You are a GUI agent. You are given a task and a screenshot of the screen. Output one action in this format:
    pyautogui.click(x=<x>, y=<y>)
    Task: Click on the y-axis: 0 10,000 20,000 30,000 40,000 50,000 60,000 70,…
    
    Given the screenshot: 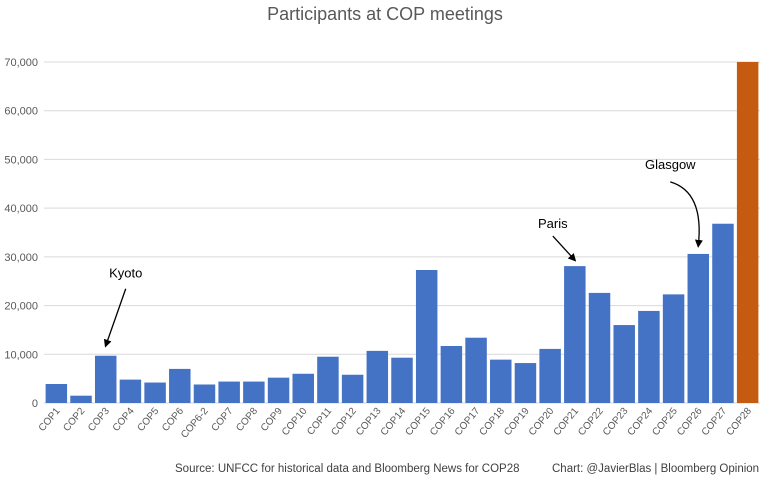 What is the action you would take?
    pyautogui.click(x=21, y=233)
    